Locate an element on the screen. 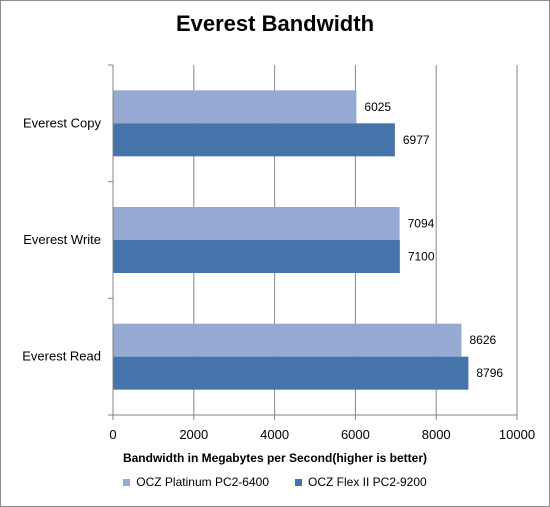 The image size is (550, 507). category-label-2: Everest Write is located at coordinates (62, 239).